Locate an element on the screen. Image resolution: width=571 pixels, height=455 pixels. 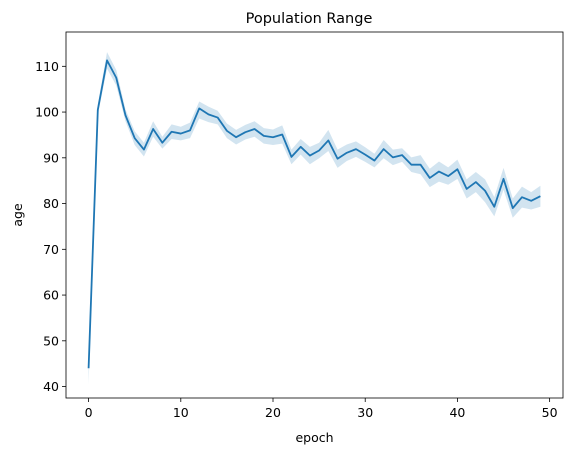
y-axis: 40 50 60 70 80 90 100 110 is located at coordinates (50, 226).